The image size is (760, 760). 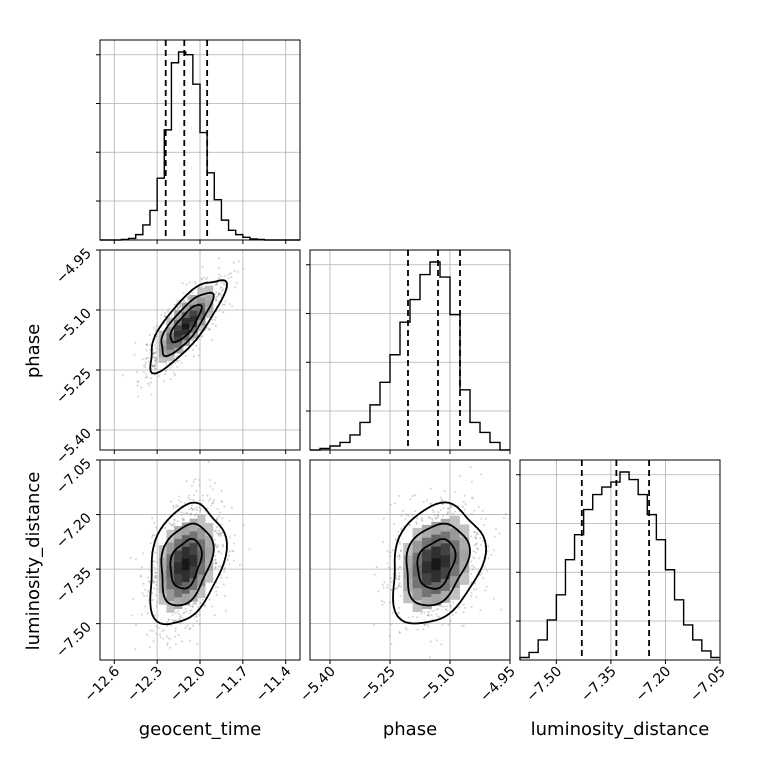 What do you see at coordinates (74, 327) in the screenshot?
I see `ytick-label-phase: −5.10` at bounding box center [74, 327].